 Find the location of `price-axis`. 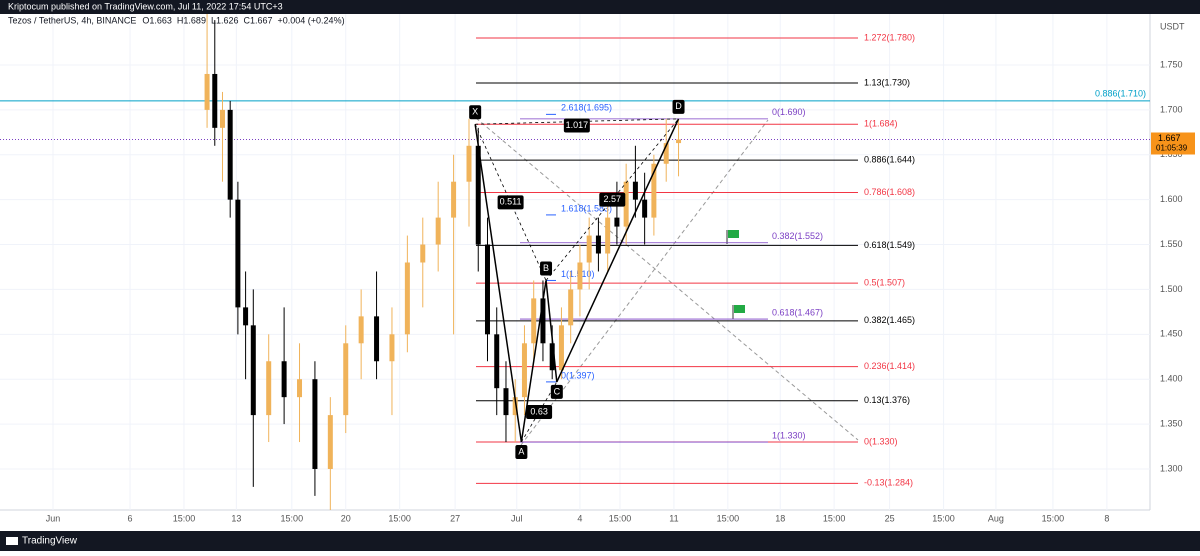

price-axis is located at coordinates (1175, 262).